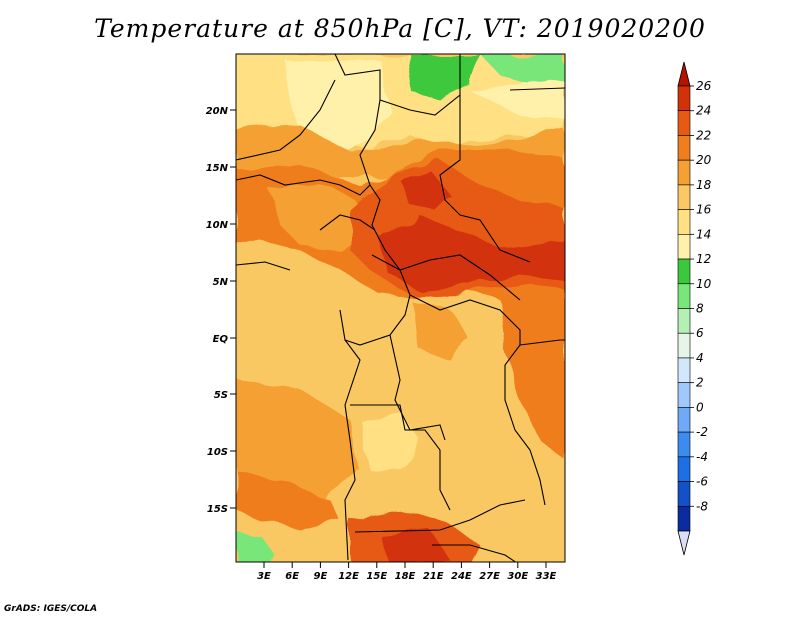 This screenshot has width=800, height=618. Describe the element at coordinates (702, 432) in the screenshot. I see `colorbar-label: -2` at that location.